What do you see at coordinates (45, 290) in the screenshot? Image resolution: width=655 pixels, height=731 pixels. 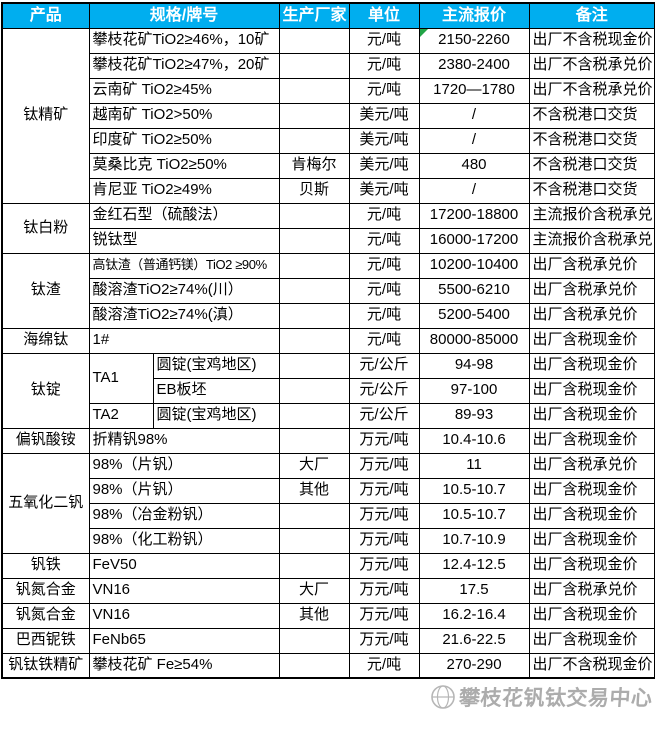 I see `product-cell: 钛渣` at bounding box center [45, 290].